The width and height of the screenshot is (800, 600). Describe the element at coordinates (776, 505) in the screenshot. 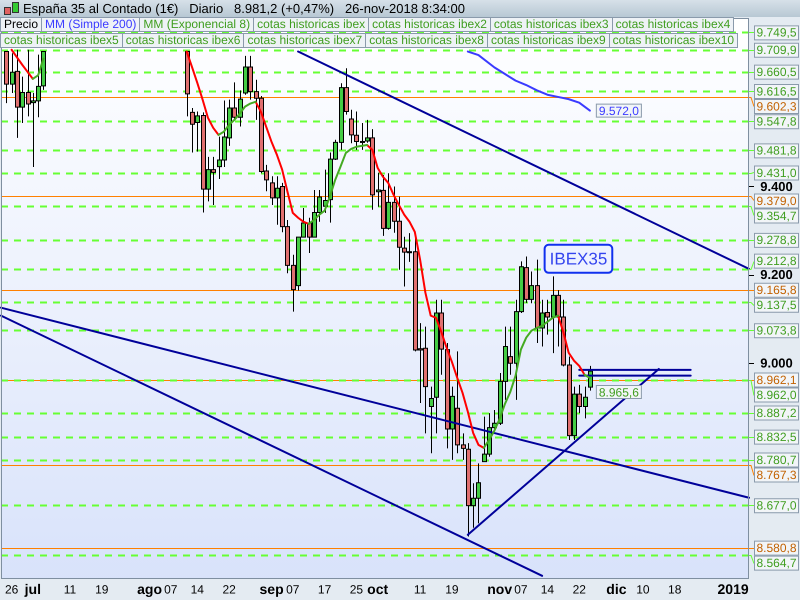

I see `ref-line-label: 8.677,0` at that location.